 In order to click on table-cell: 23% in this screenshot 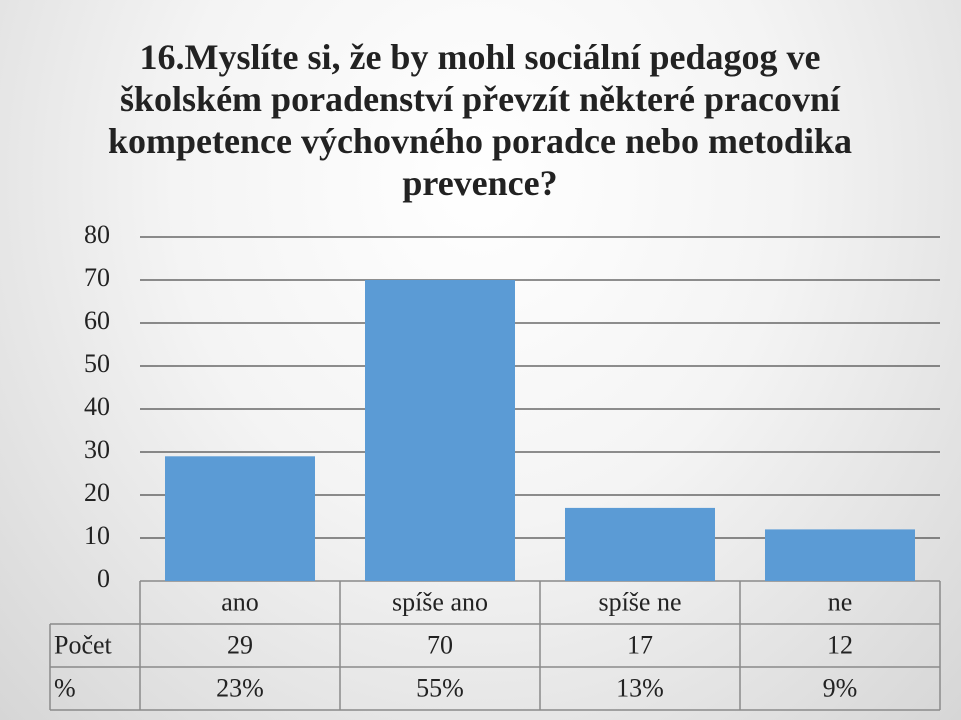, I will do `click(240, 687)`.